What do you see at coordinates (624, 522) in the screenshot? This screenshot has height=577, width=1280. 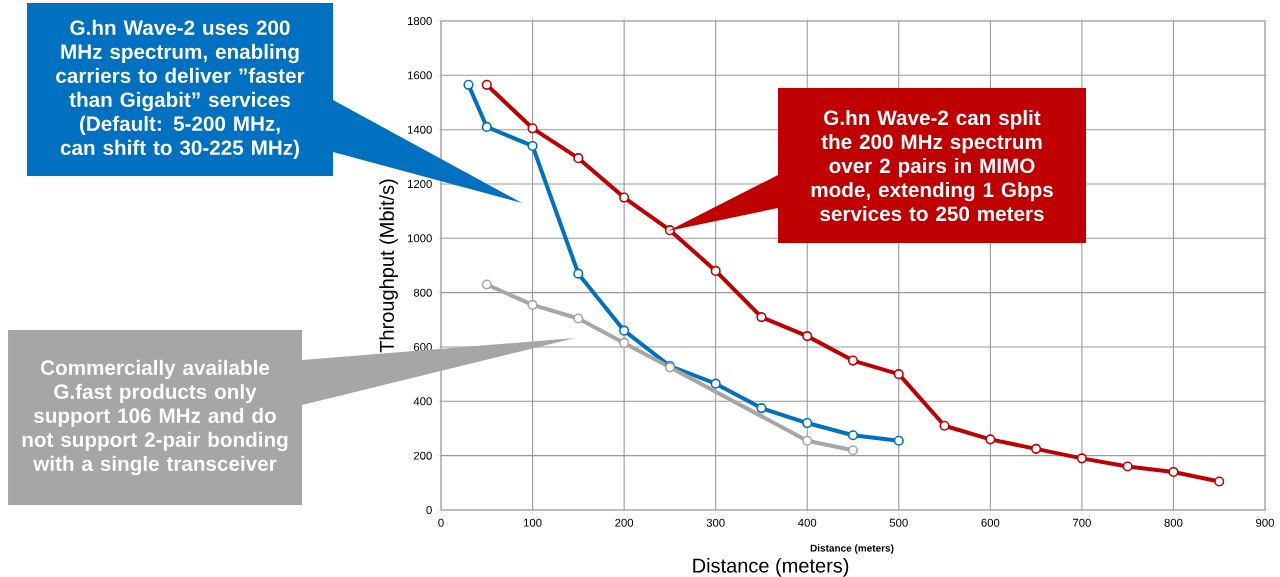 I see `x-tick-label: 200` at bounding box center [624, 522].